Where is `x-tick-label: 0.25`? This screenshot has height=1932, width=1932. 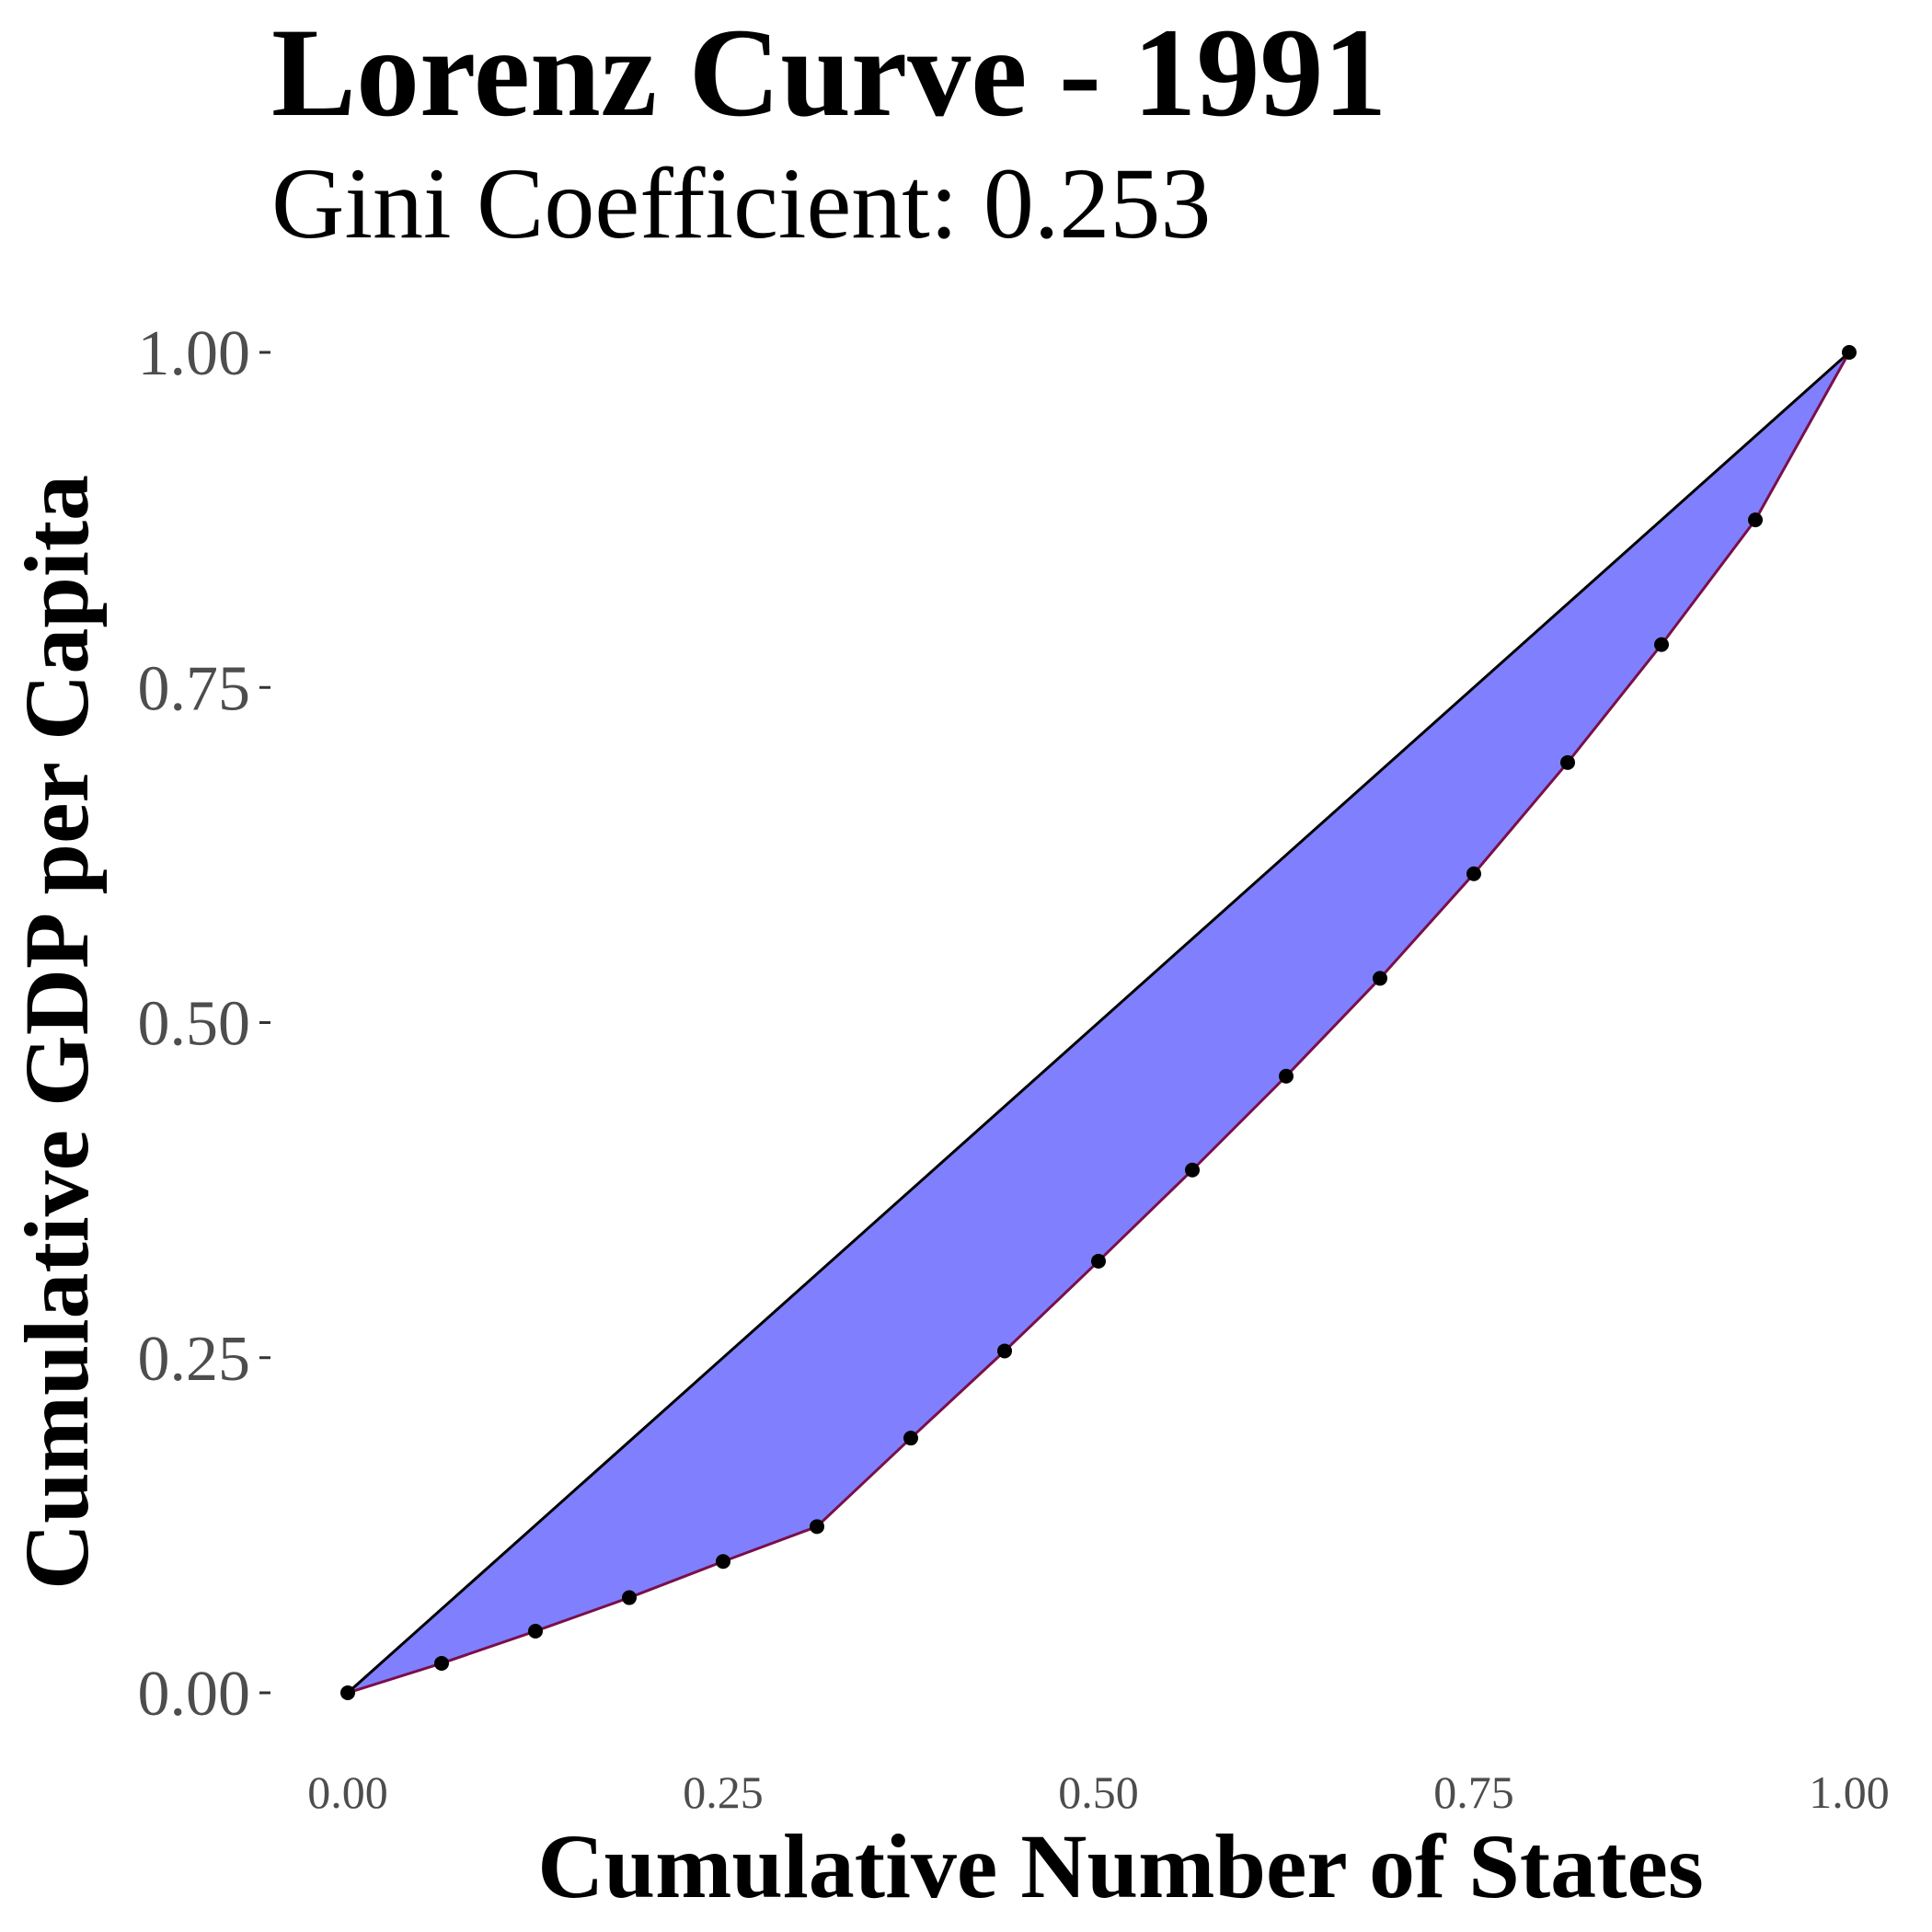
x-tick-label: 0.25 is located at coordinates (723, 1792).